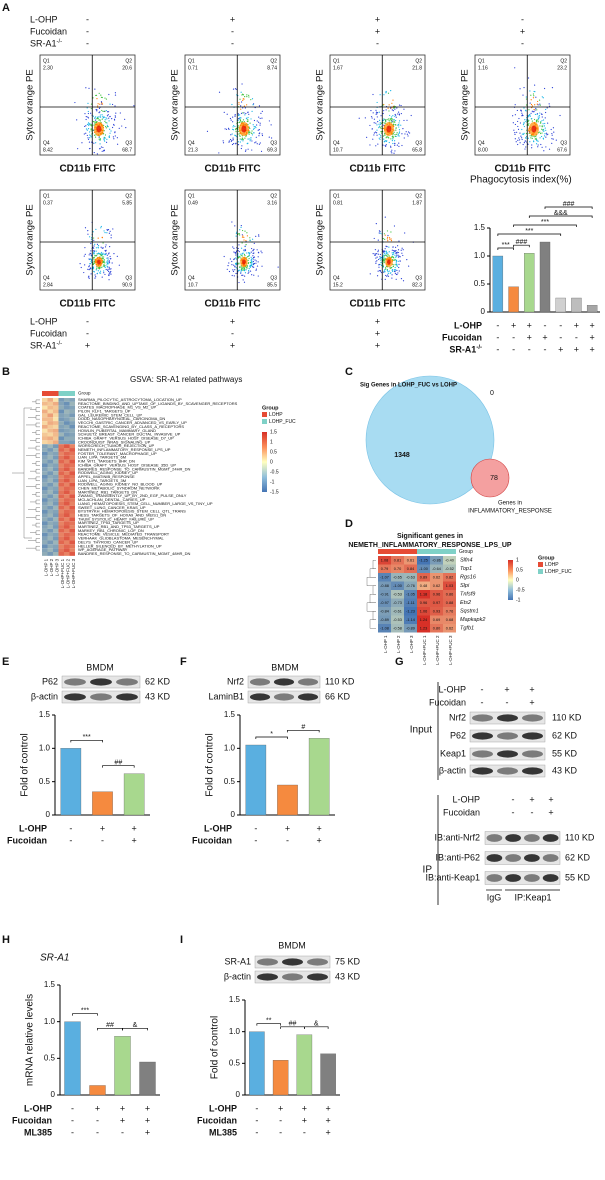  Describe the element at coordinates (450, 650) in the screenshot. I see `column-label: L-OHP+FUC 3` at that location.